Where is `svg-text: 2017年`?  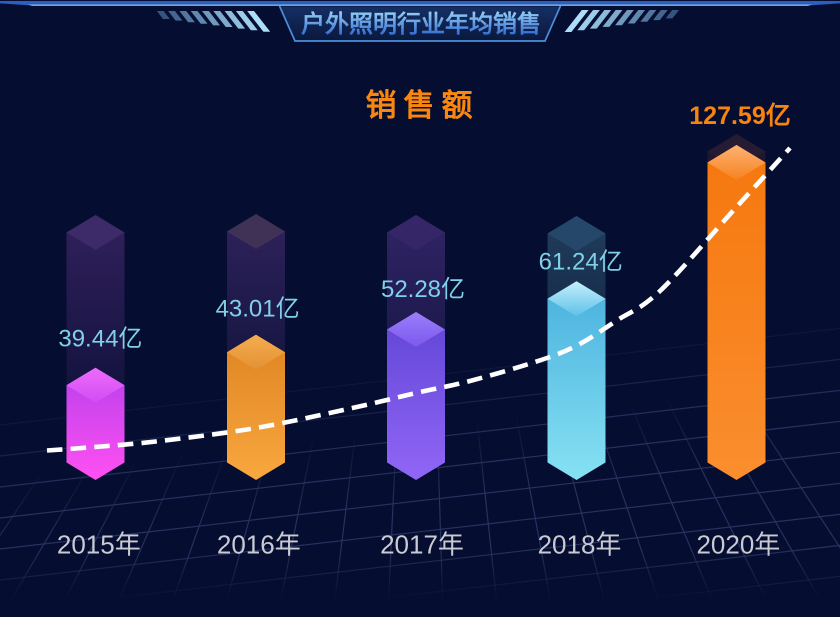
svg-text: 2017年 is located at coordinates (422, 545).